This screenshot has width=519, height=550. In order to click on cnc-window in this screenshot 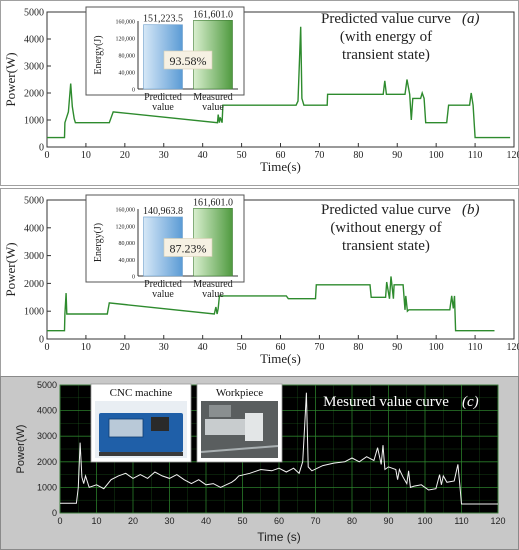, I will do `click(126, 428)`.